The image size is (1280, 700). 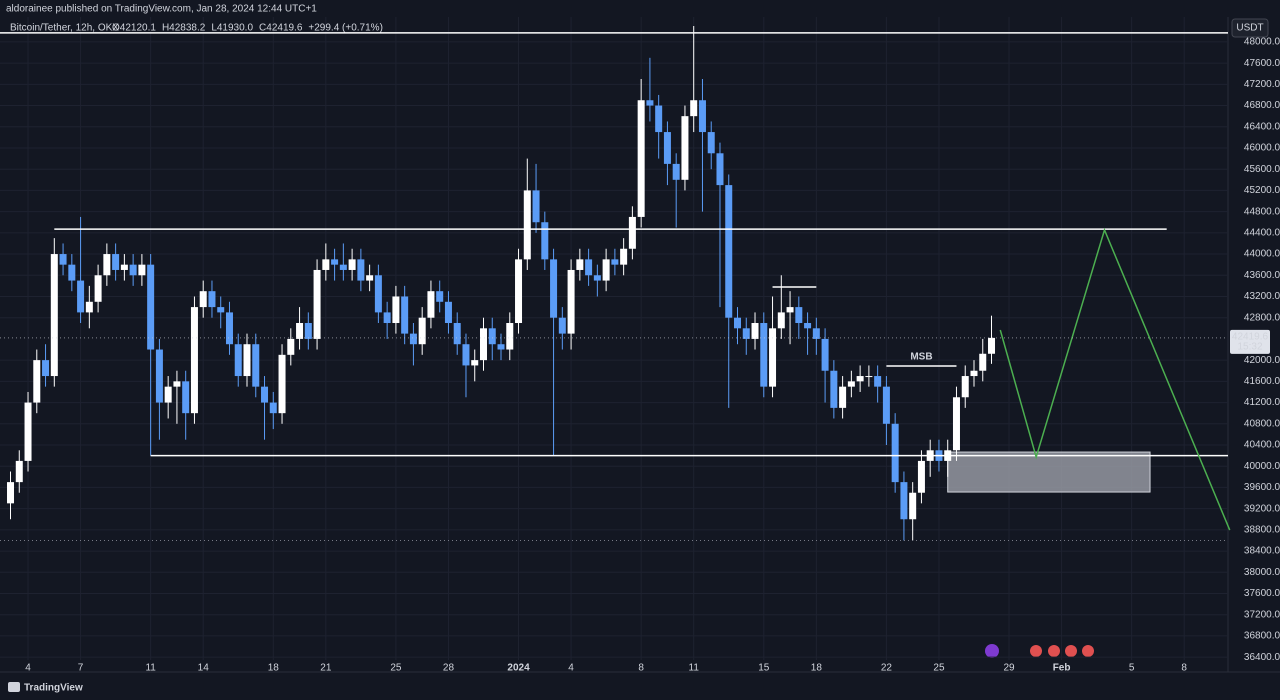 I want to click on y-tick-label: 39200.0, so click(x=1262, y=508).